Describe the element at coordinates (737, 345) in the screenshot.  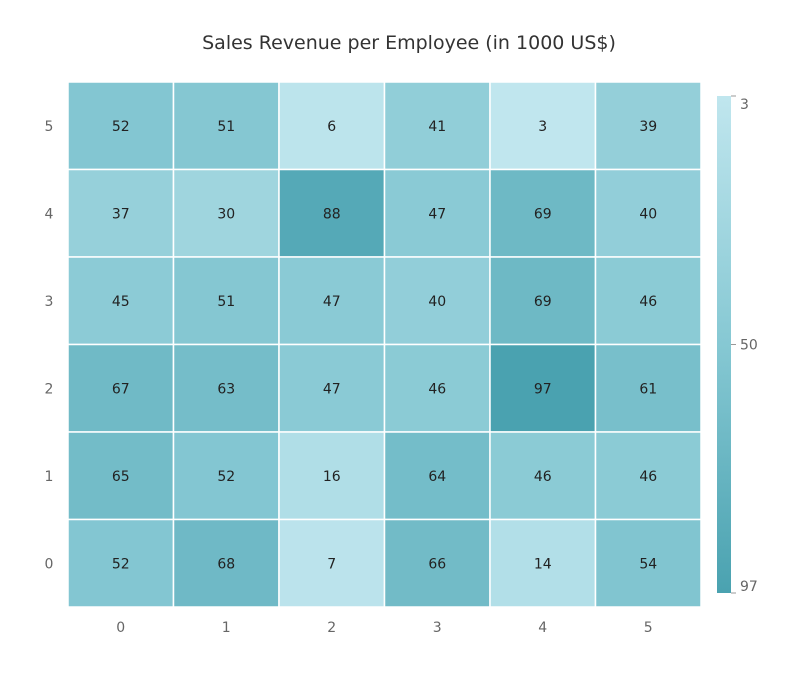
I see `color-legend: 3 50 97` at that location.